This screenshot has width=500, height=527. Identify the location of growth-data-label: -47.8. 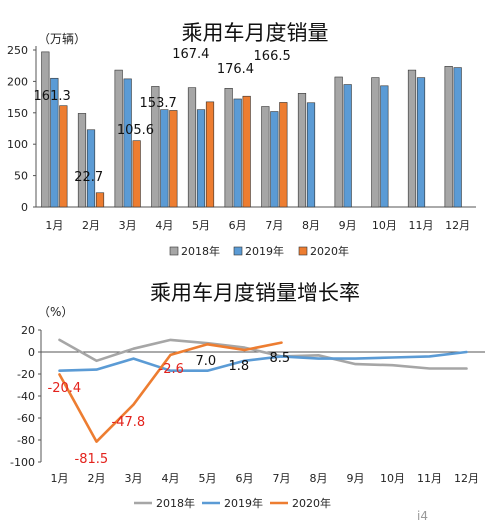
(129, 422).